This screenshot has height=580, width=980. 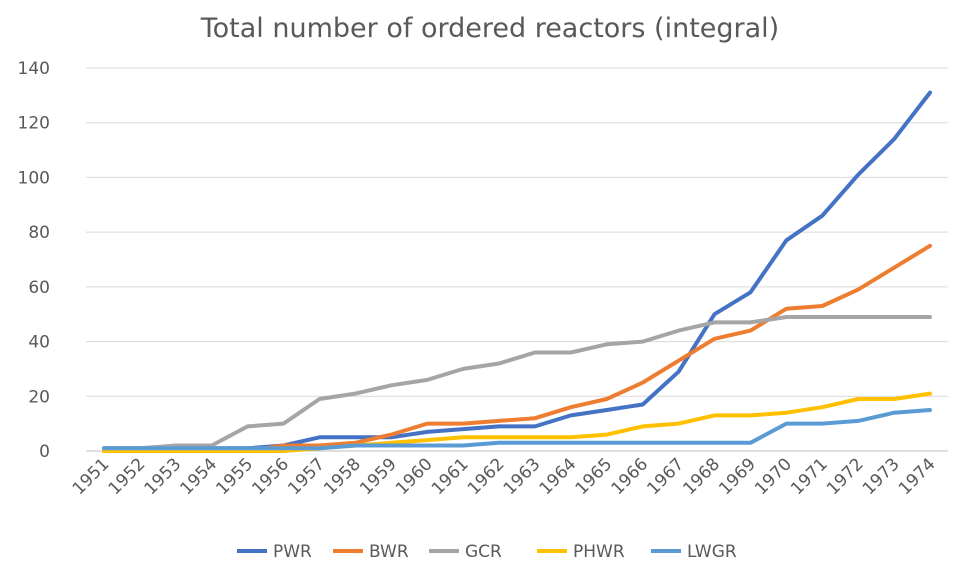 I want to click on x-tick-label: 1961, so click(x=450, y=476).